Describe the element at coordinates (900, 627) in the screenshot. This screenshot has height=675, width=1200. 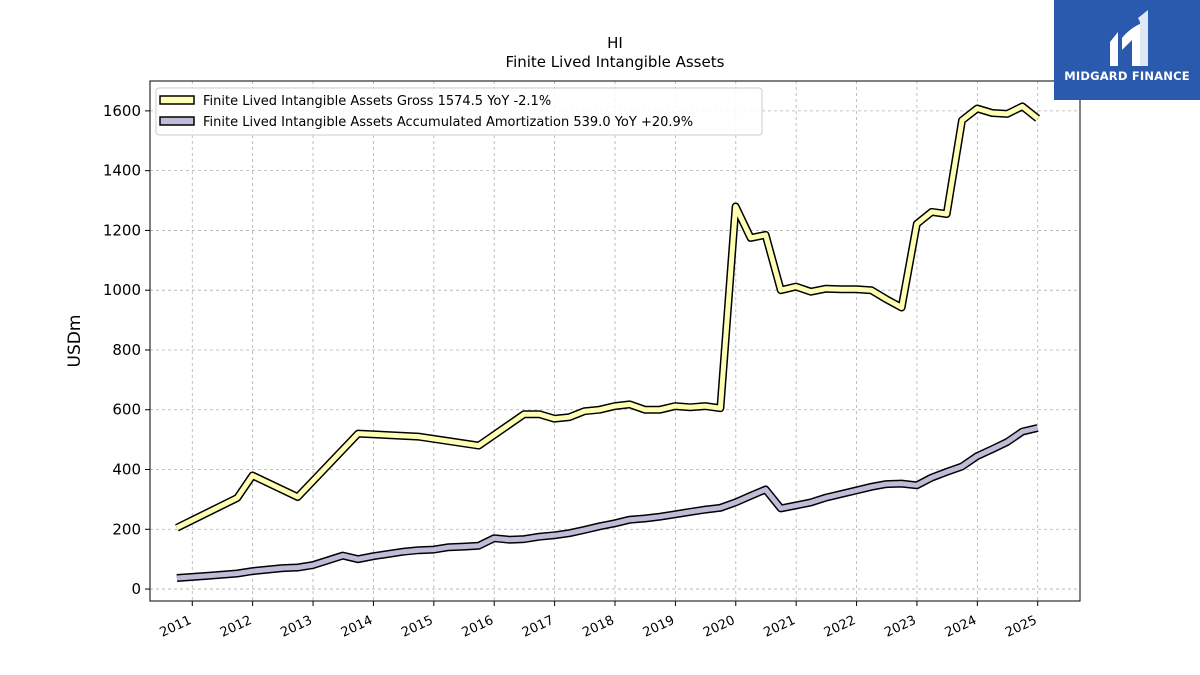
I see `x-tick-label: 2023` at that location.